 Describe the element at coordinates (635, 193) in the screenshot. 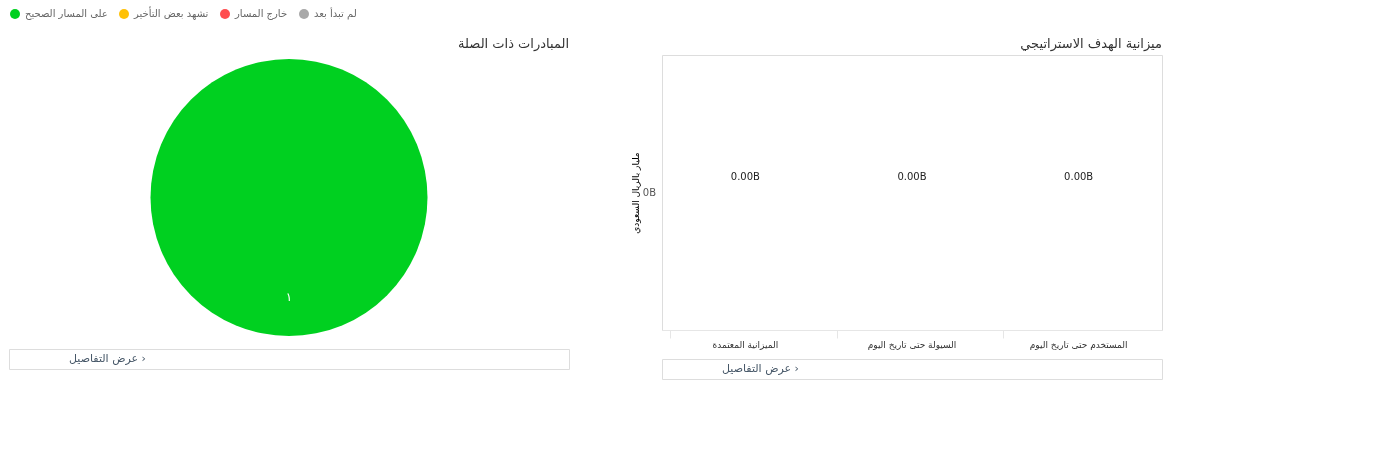

I see `text: مليار بالريال السعودي` at that location.